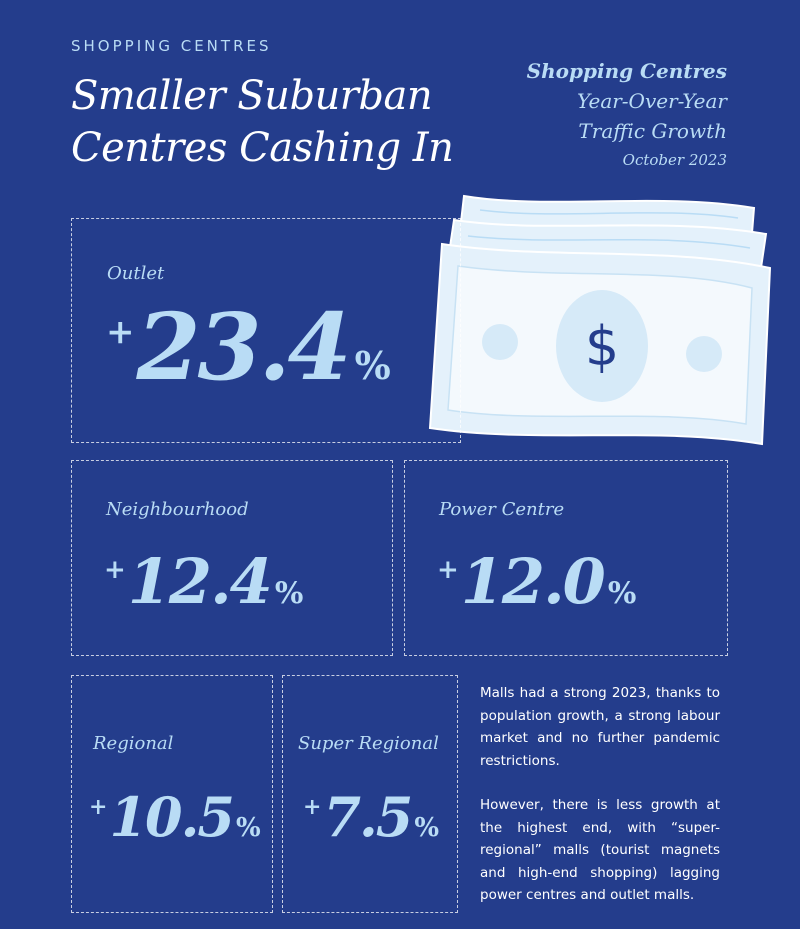 This screenshot has width=800, height=929. I want to click on headline-line-1: Smaller Suburban, so click(252, 96).